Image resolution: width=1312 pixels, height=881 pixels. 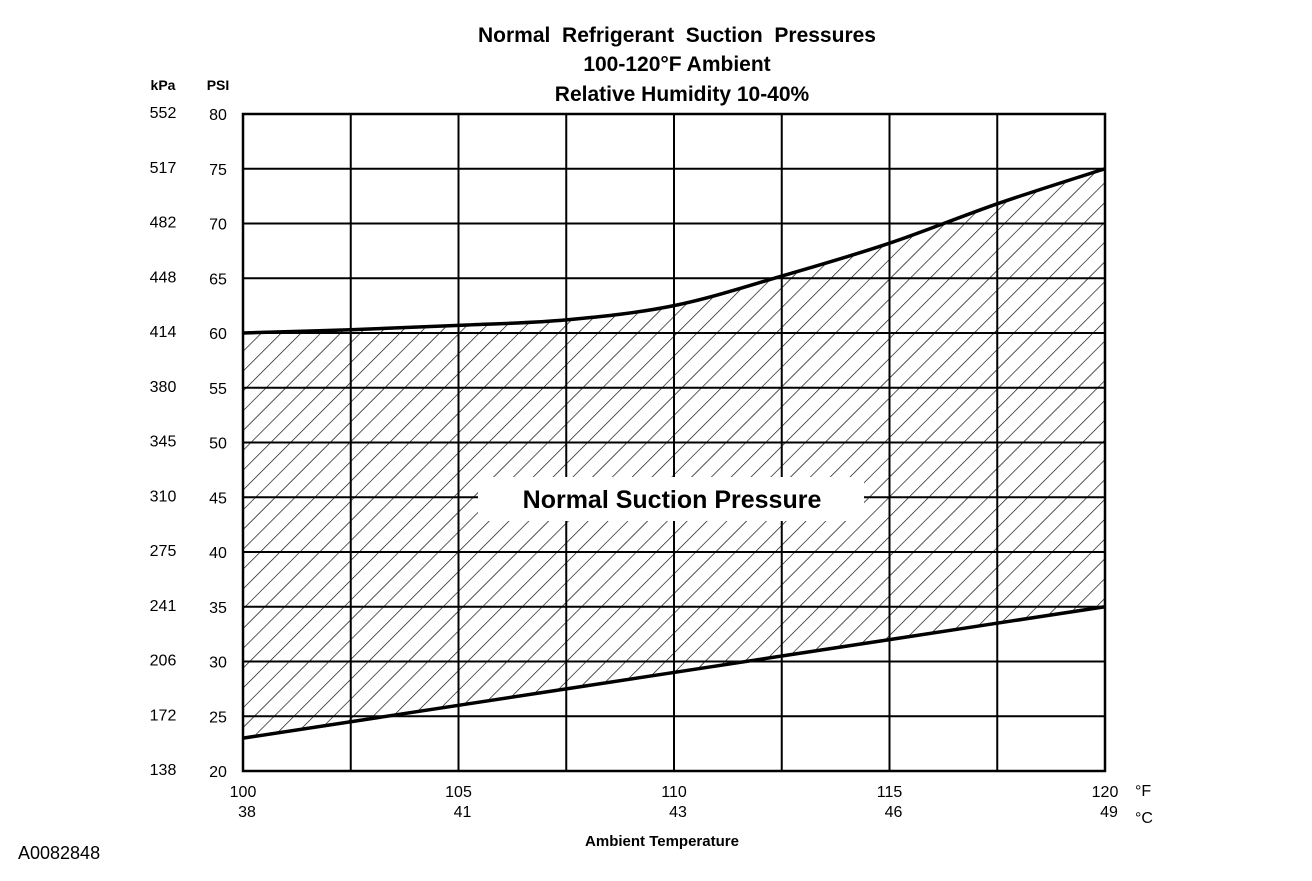 What do you see at coordinates (218, 553) in the screenshot?
I see `y-tick-label-psi: 40` at bounding box center [218, 553].